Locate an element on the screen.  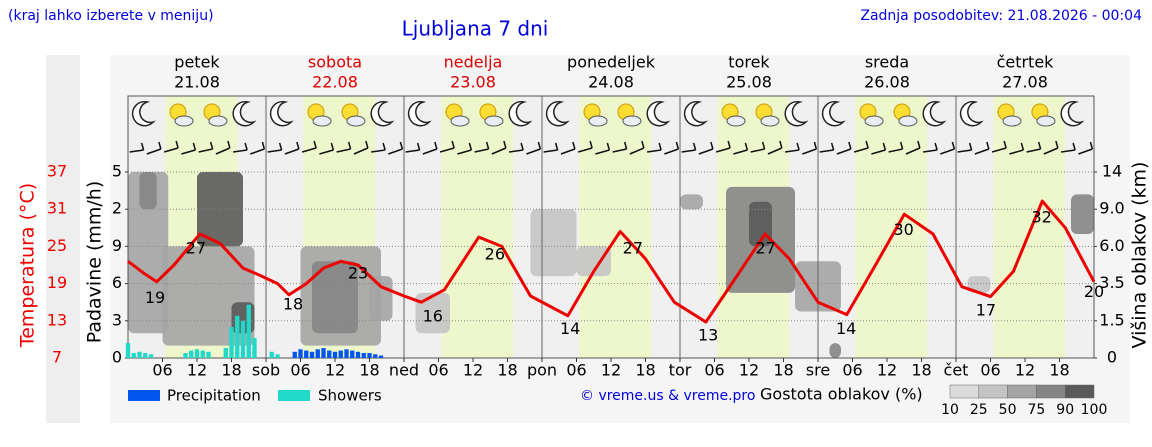
y3-tick-label: 9.0 is located at coordinates (1111, 208).